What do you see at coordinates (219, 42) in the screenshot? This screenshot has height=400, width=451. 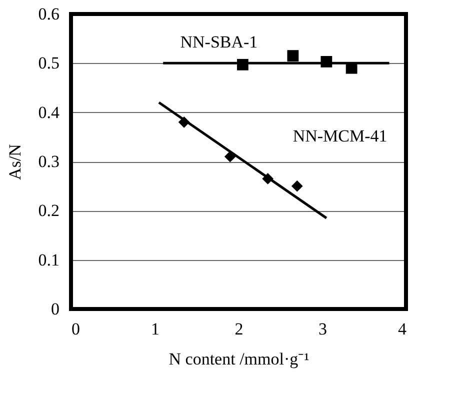 I see `series-label: NN-SBA-1` at bounding box center [219, 42].